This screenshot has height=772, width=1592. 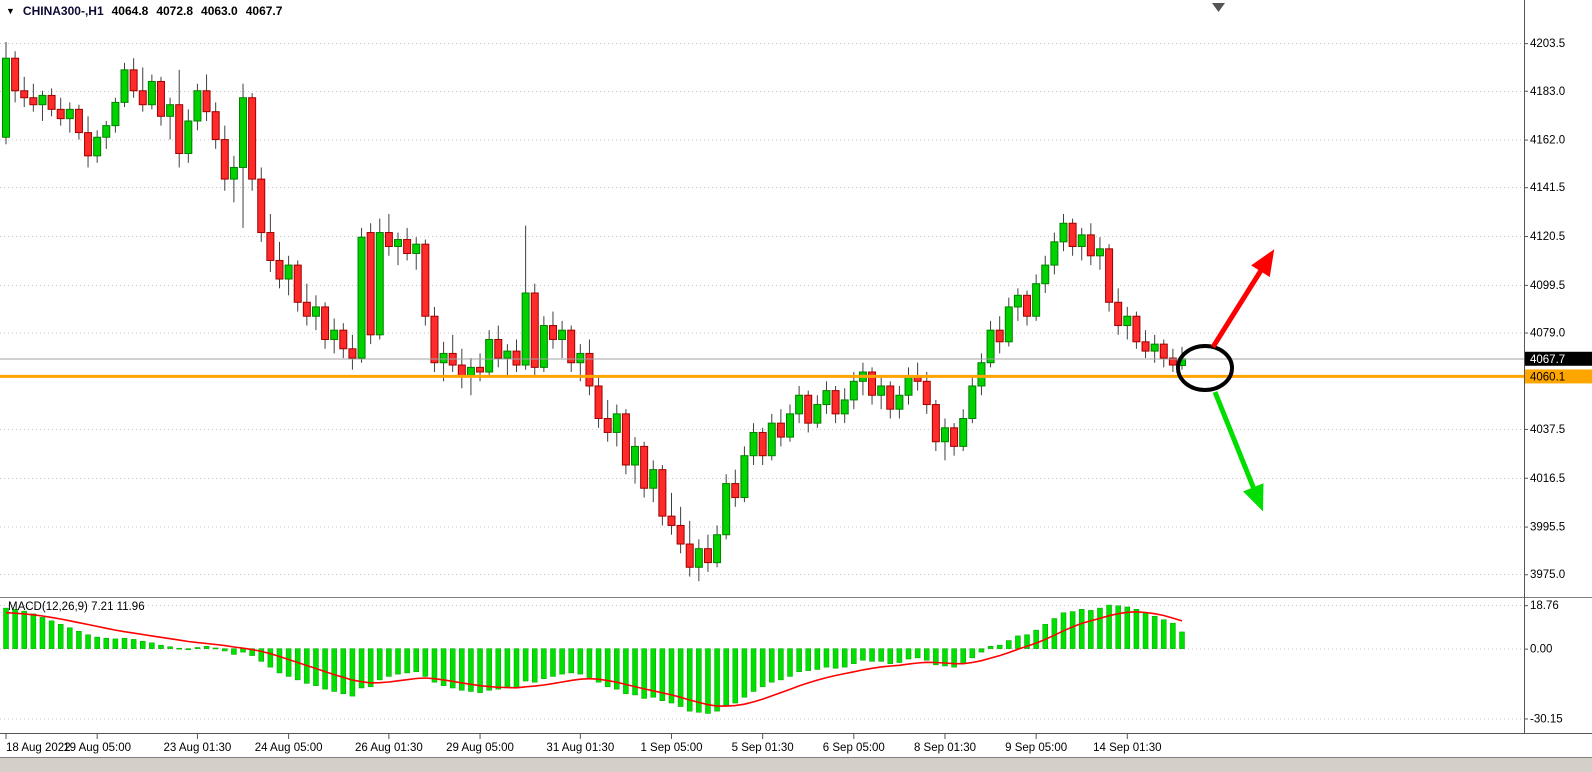 What do you see at coordinates (1547, 141) in the screenshot?
I see `svg-text: 4162.0` at bounding box center [1547, 141].